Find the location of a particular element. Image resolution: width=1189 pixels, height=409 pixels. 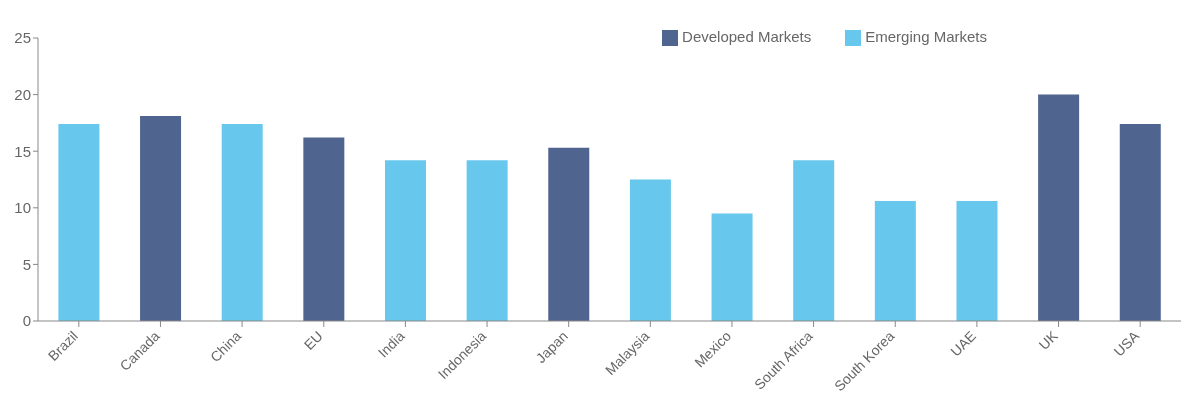

y-tick-label: 10 is located at coordinates (22, 208).